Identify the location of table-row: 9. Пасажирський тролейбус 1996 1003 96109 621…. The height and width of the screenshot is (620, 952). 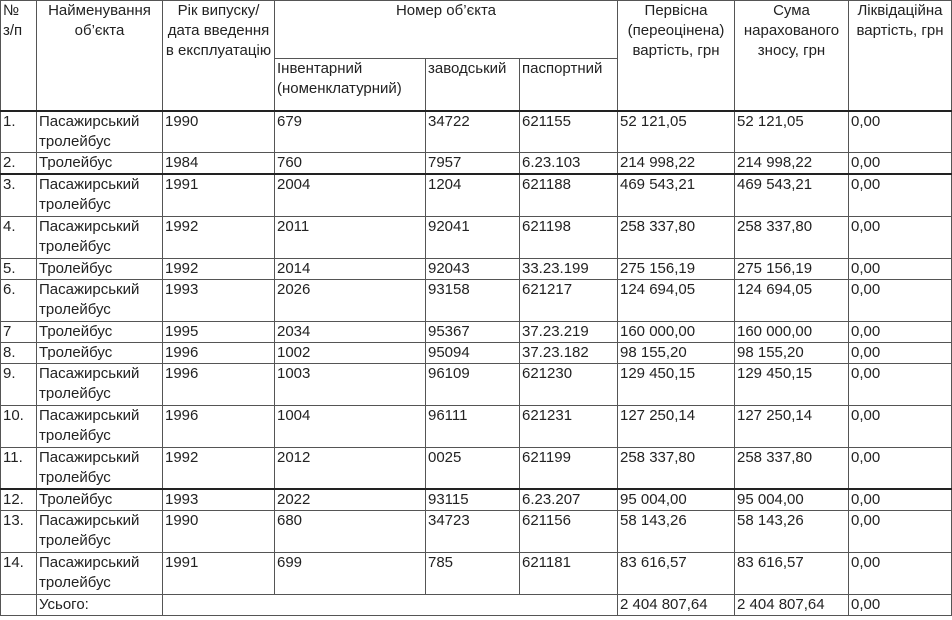
(476, 384).